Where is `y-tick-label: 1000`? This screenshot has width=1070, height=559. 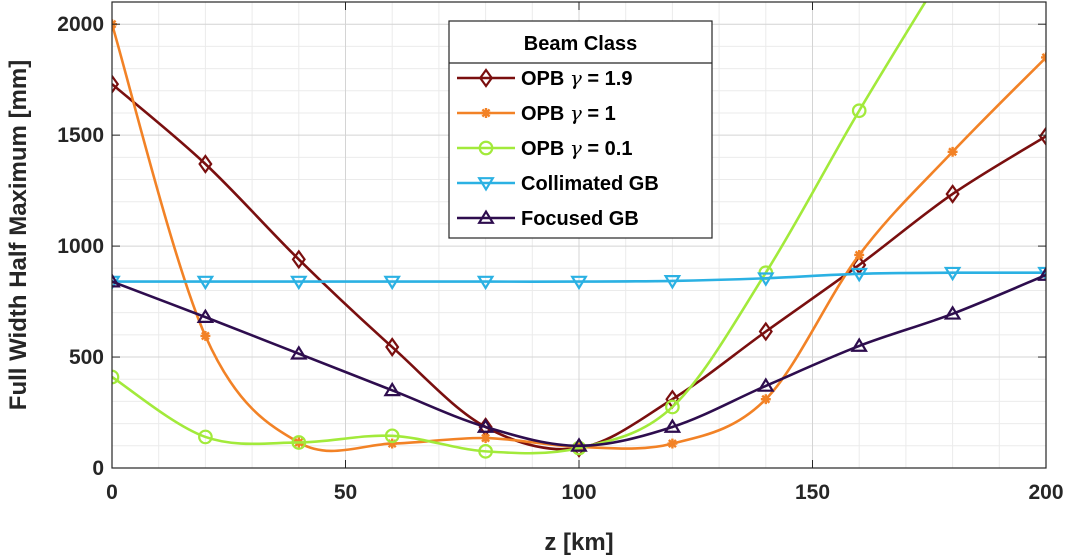 y-tick-label: 1000 is located at coordinates (80, 246).